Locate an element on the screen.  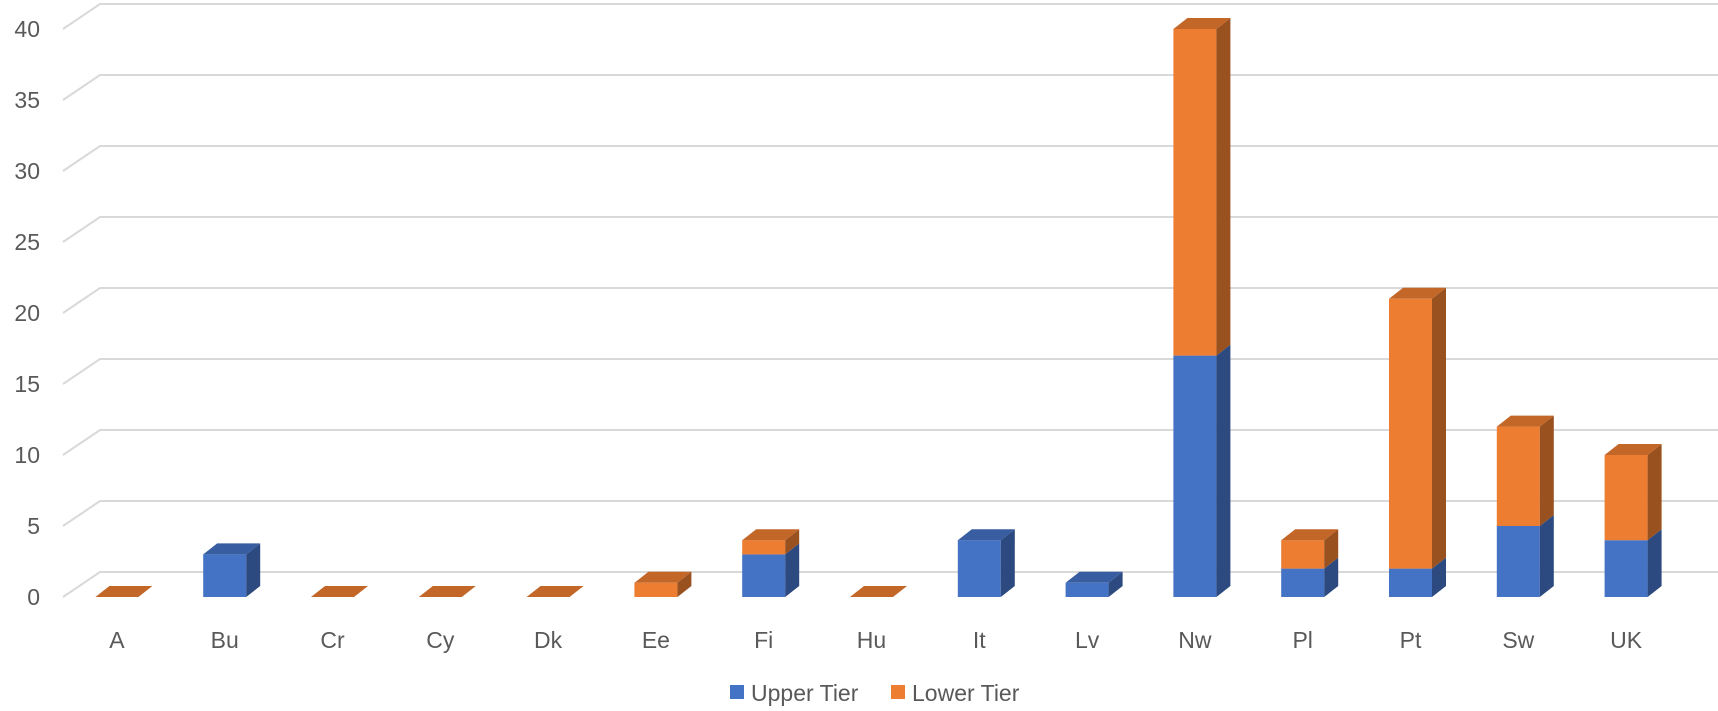
y-axis-tick-labels: 0 5 10 15 20 25 30 35 40 is located at coordinates (27, 313).